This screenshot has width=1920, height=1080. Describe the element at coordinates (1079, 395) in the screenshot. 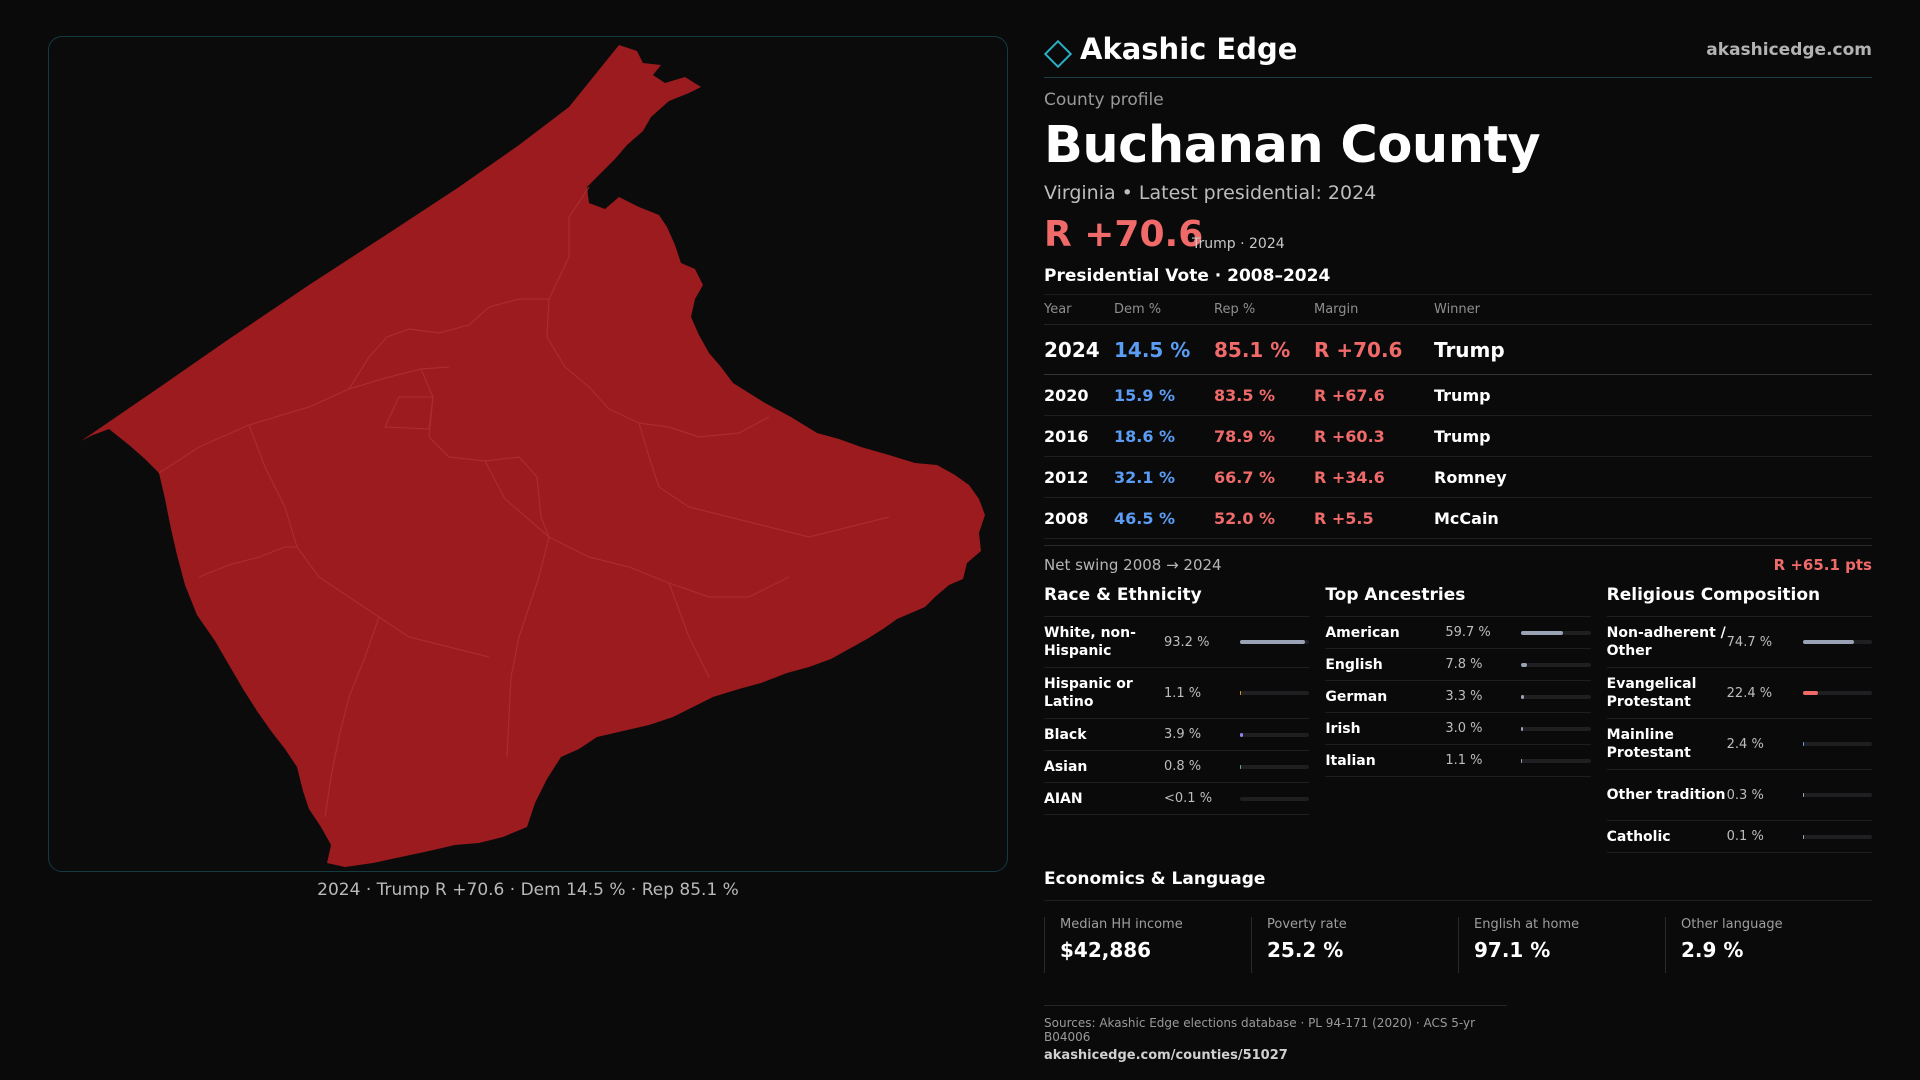

I see `row-year: 2020` at that location.